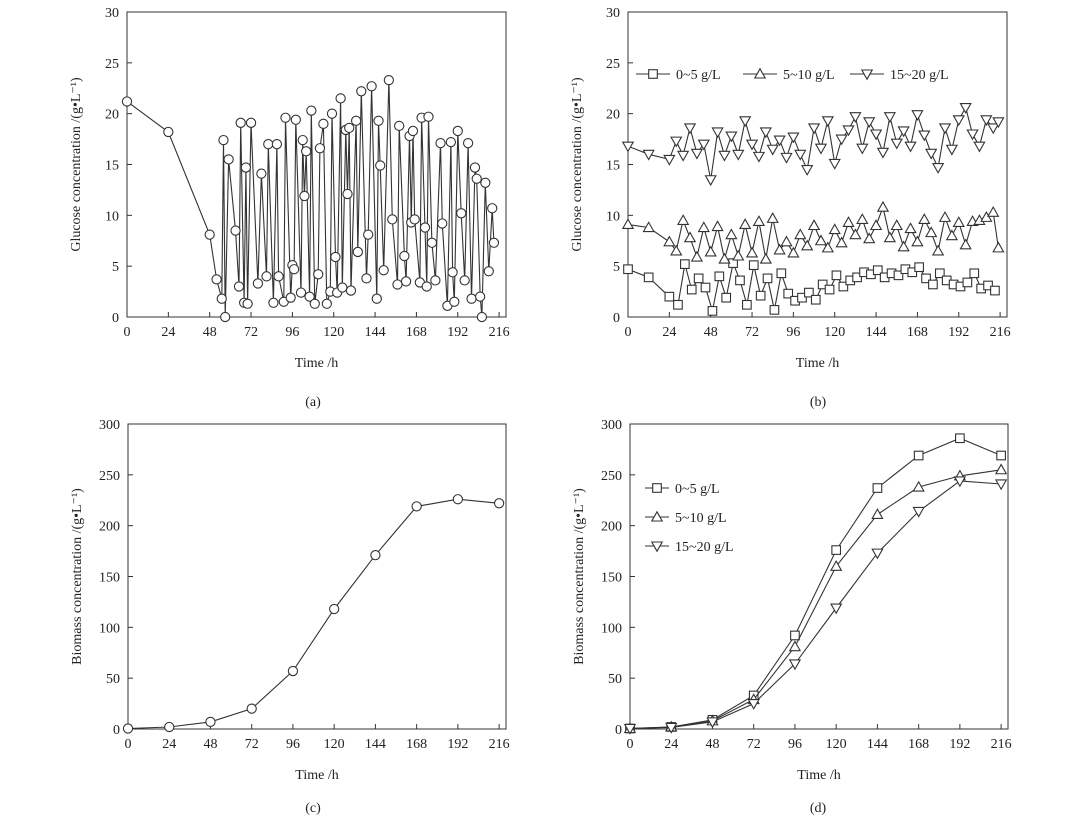 The height and width of the screenshot is (840, 1080). I want to click on y-tick-label: 100, so click(611, 628).